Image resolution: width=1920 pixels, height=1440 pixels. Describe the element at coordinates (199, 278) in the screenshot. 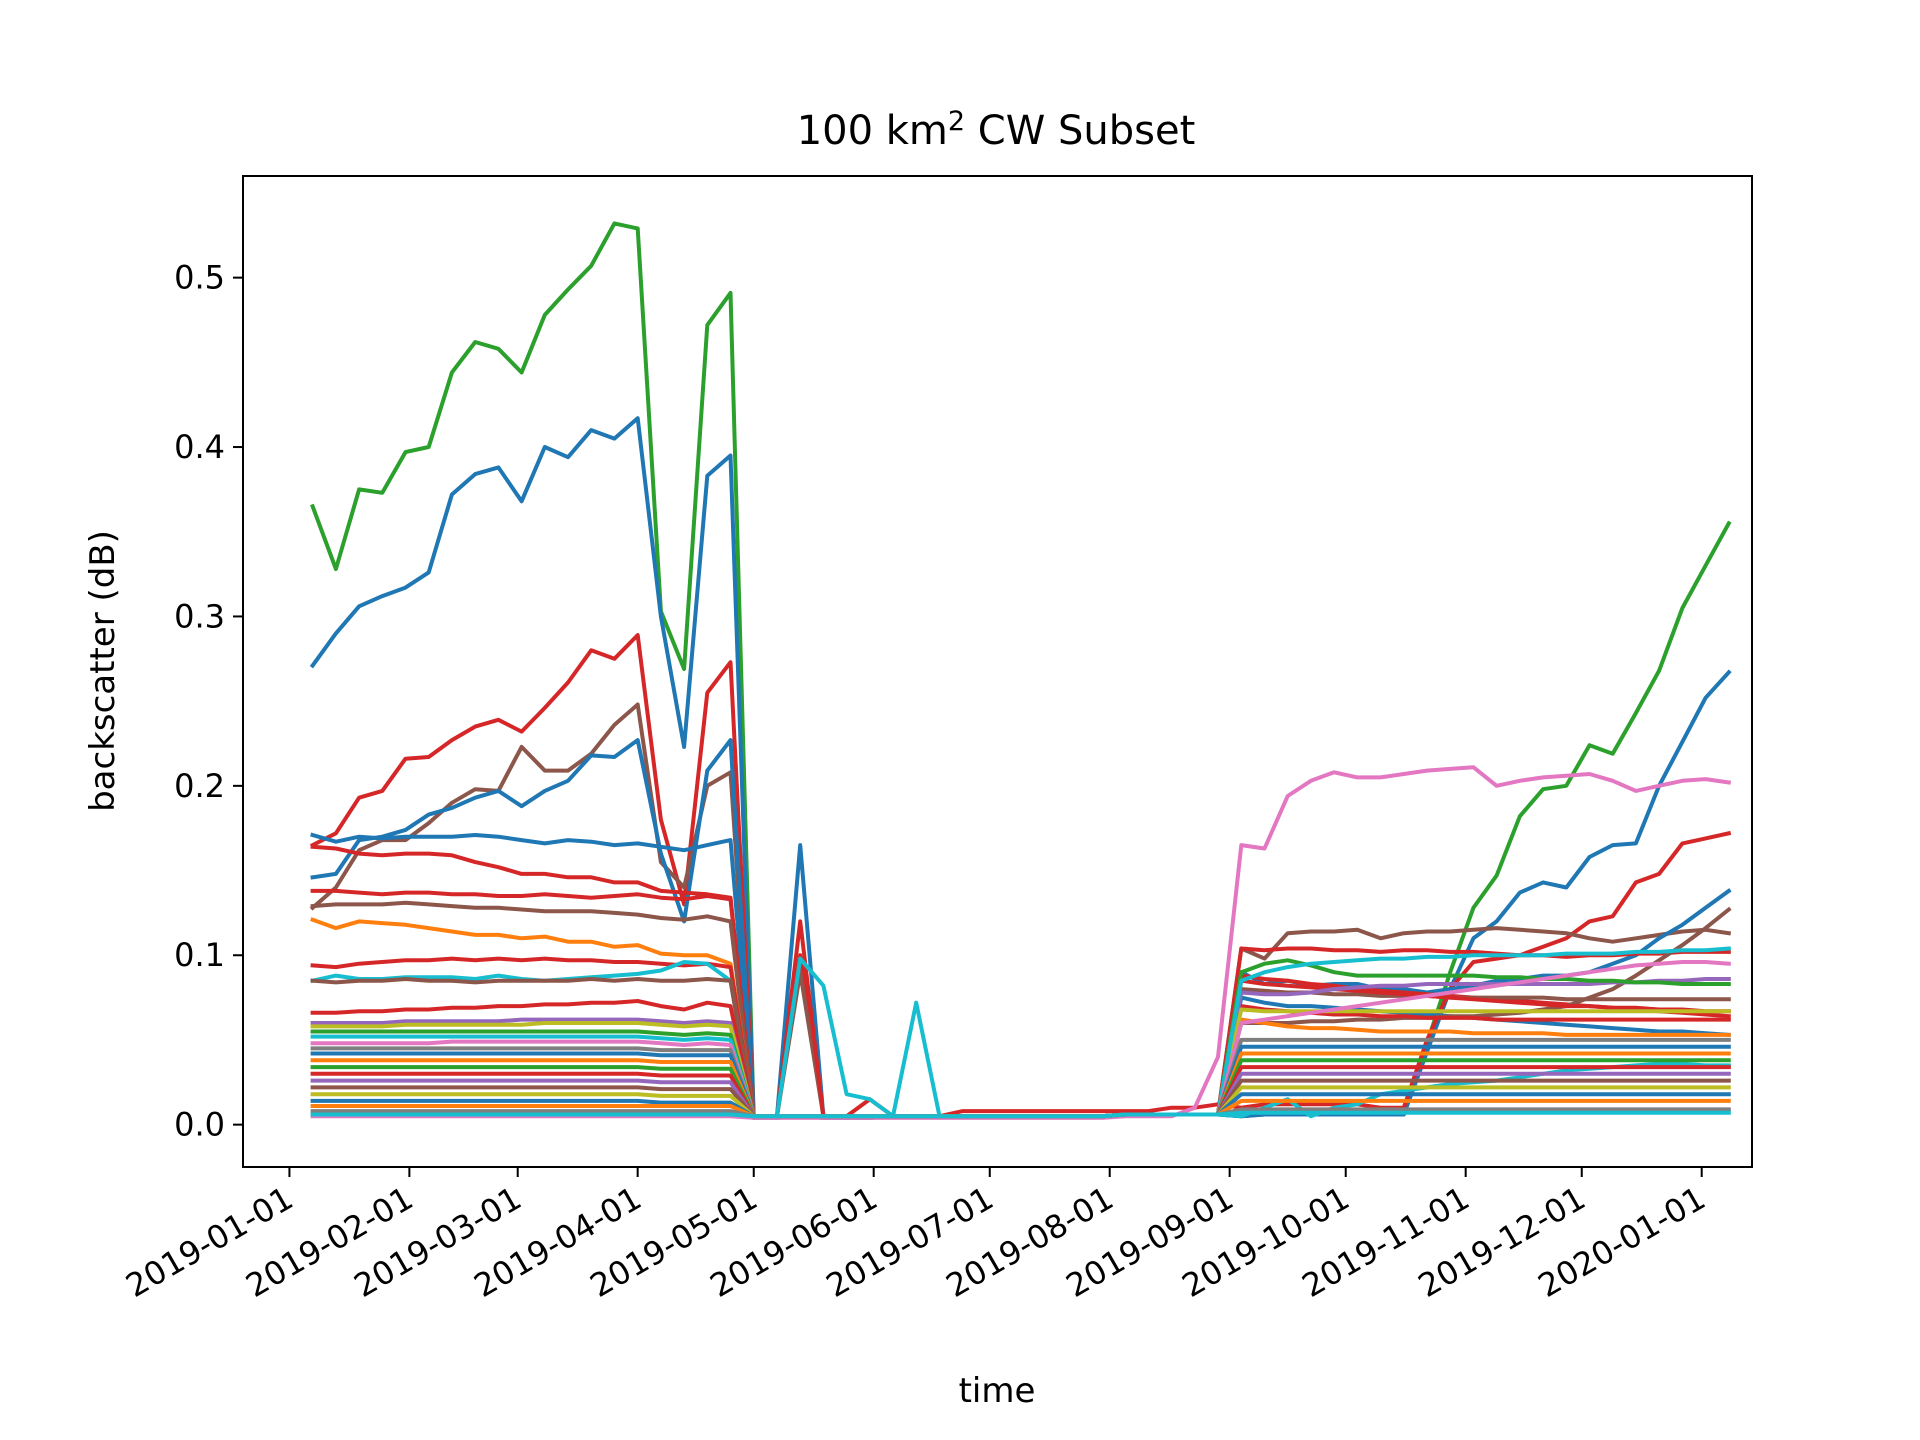

I see `y-tick-label: 0.5` at that location.